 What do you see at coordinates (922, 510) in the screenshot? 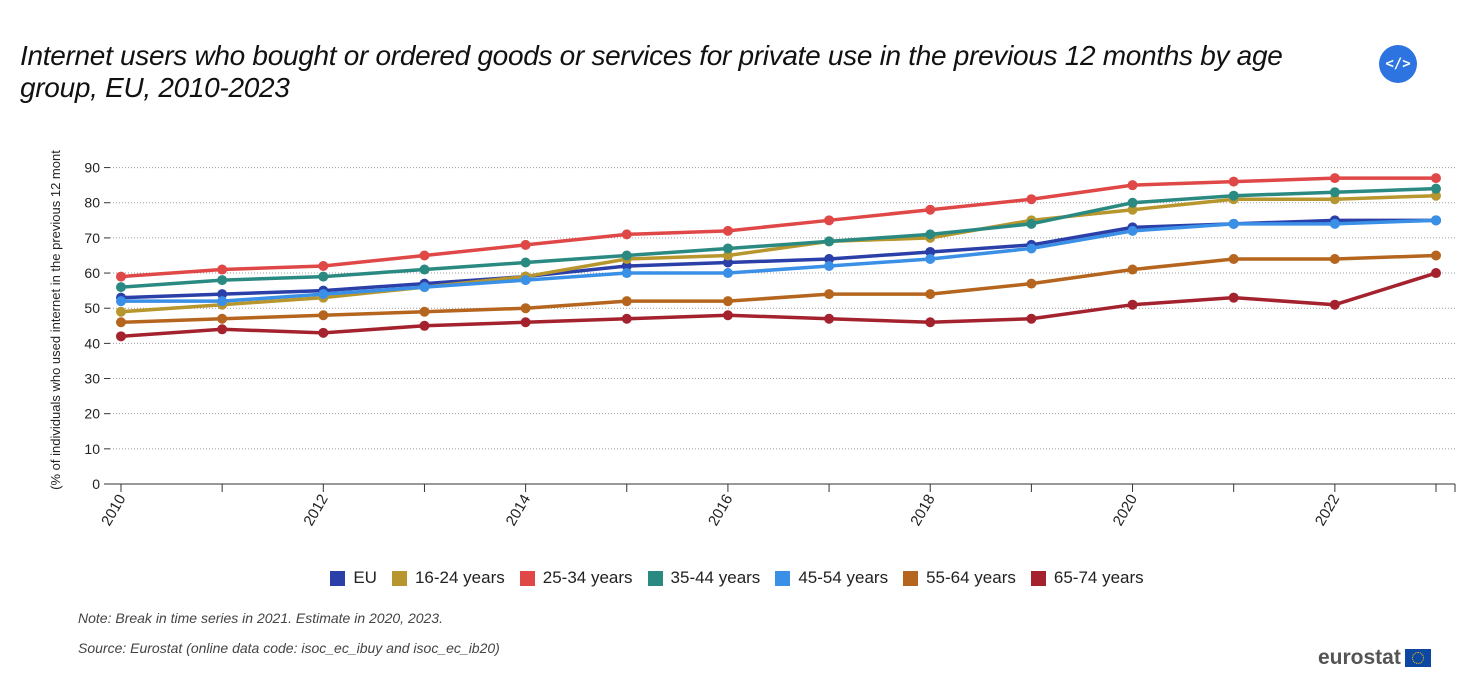
I see `x-tick-label: 2018` at bounding box center [922, 510].